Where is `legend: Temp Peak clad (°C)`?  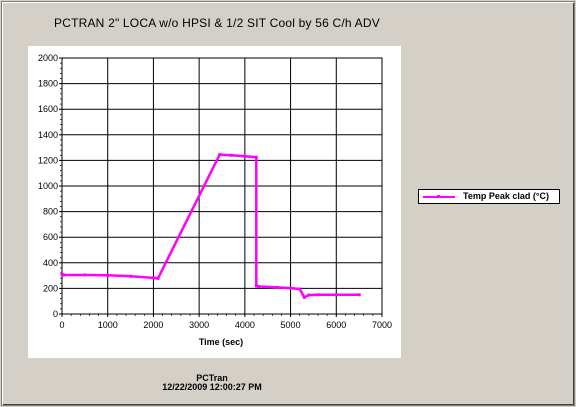 legend: Temp Peak clad (°C) is located at coordinates (489, 196).